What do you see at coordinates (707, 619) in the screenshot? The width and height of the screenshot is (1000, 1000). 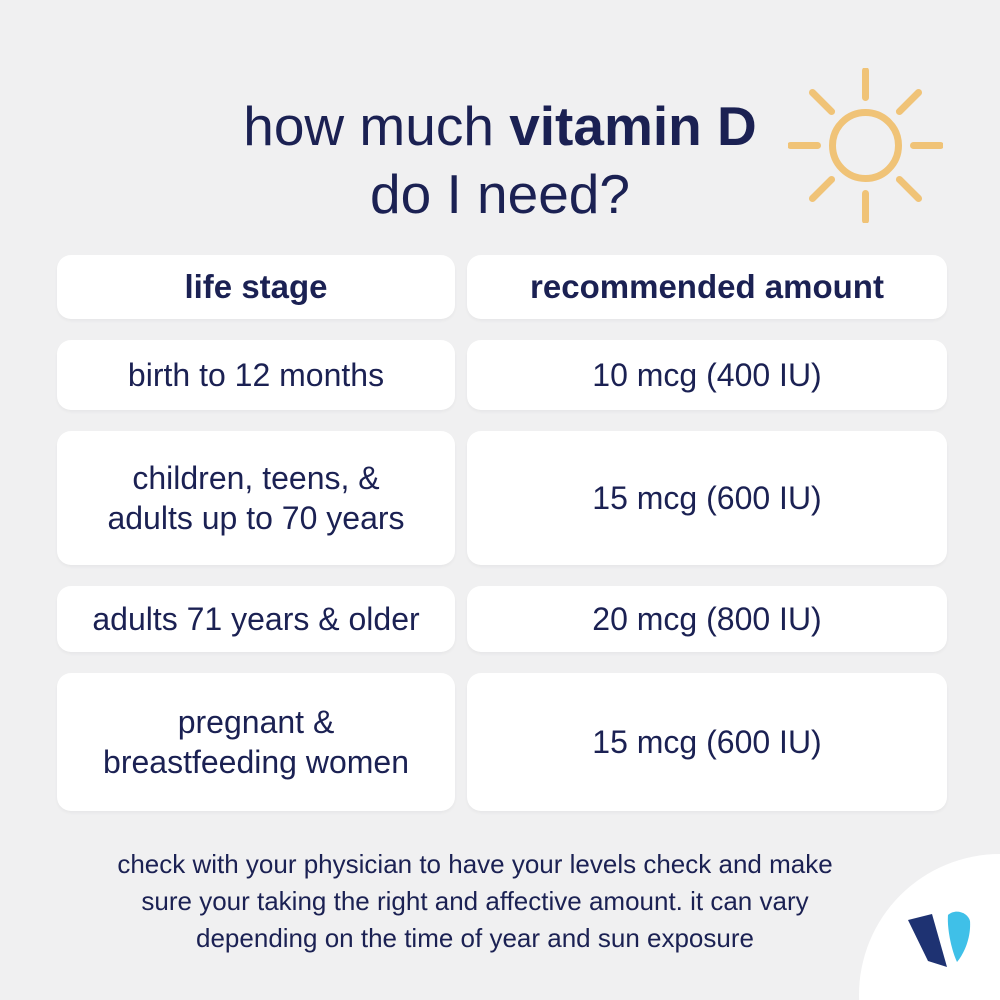 I see `amount-cell-3: 20 mcg (800 IU)` at bounding box center [707, 619].